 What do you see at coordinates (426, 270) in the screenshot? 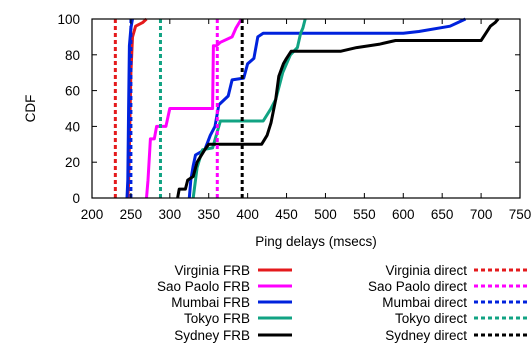
I see `legend-label: Virginia direct` at bounding box center [426, 270].